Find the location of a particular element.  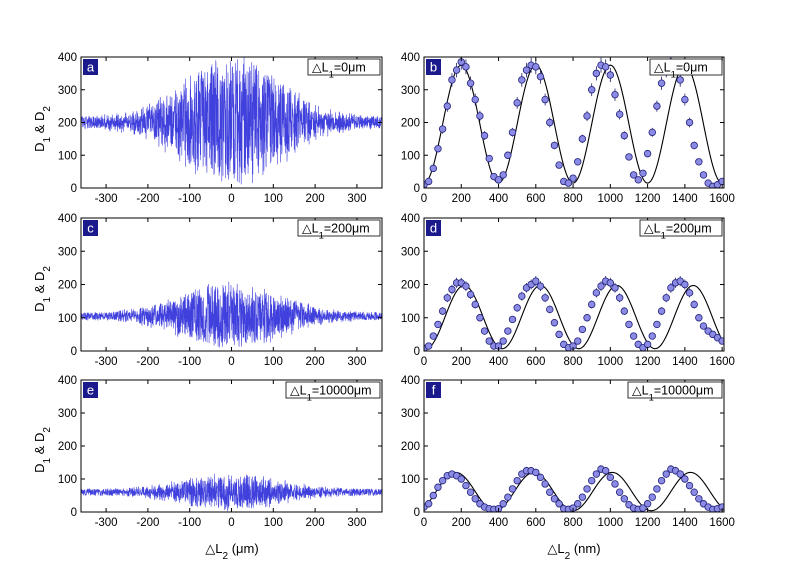

panel-b-xtick-label: 1600 is located at coordinates (722, 199).